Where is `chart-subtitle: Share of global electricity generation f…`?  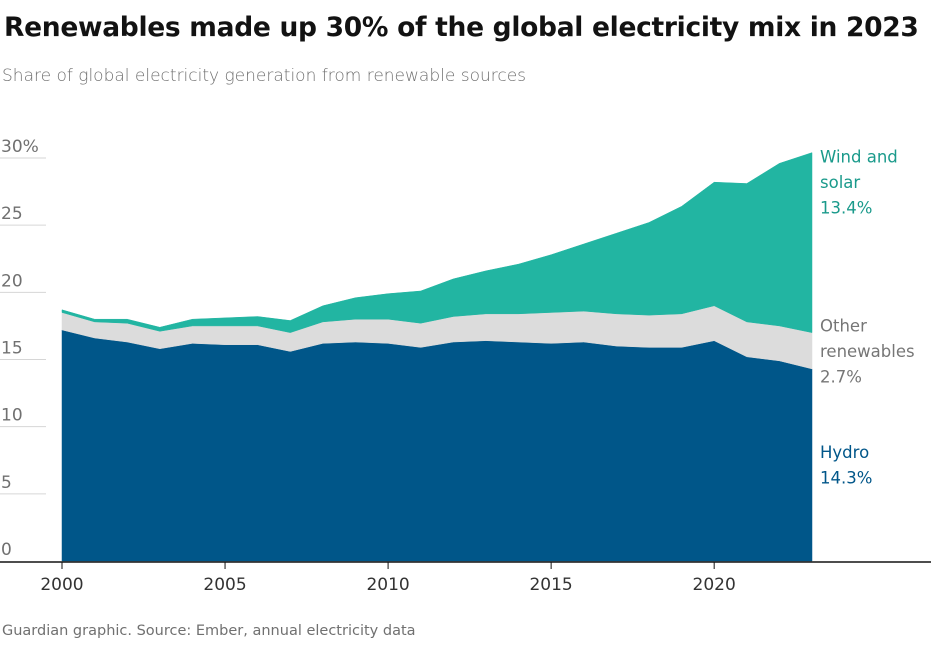 chart-subtitle: Share of global electricity generation f… is located at coordinates (264, 76).